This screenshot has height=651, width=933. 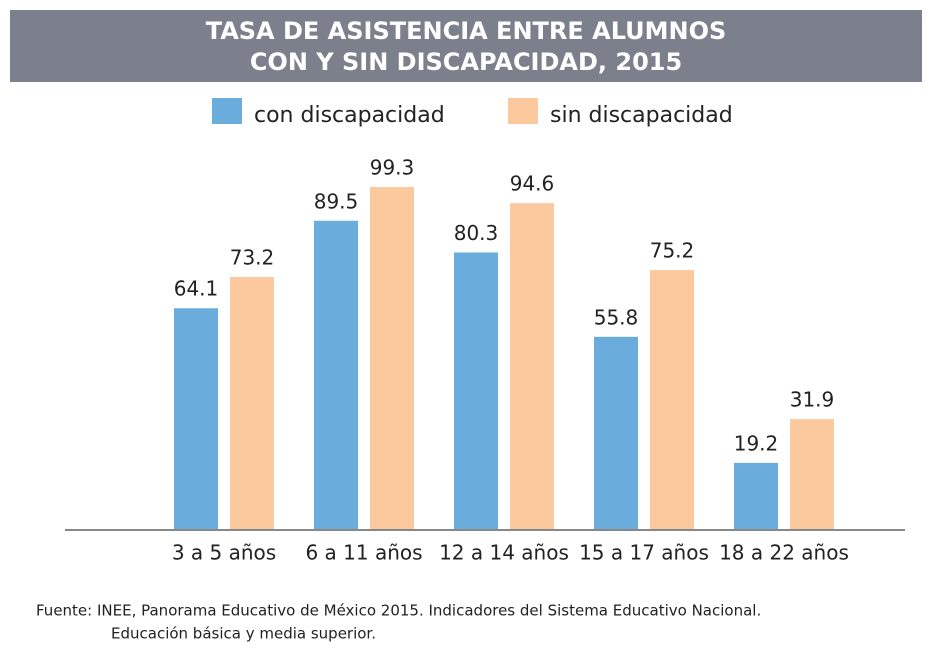 I want to click on x-tick-label: 6 a 11 años, so click(x=363, y=553).